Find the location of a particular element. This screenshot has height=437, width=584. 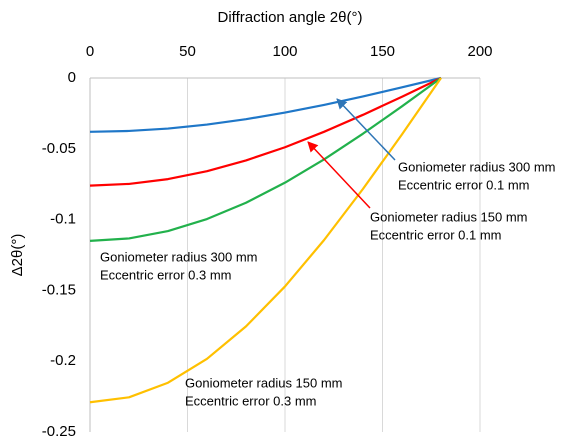

x-tick-label: 200 is located at coordinates (479, 51).